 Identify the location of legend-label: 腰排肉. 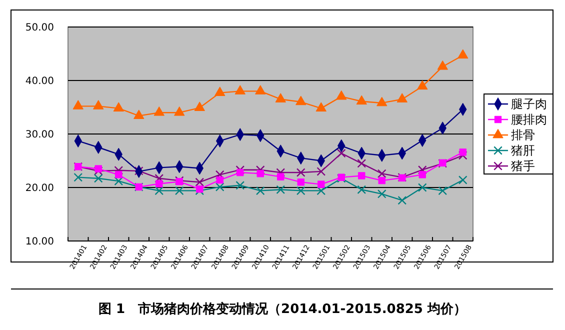
(529, 119).